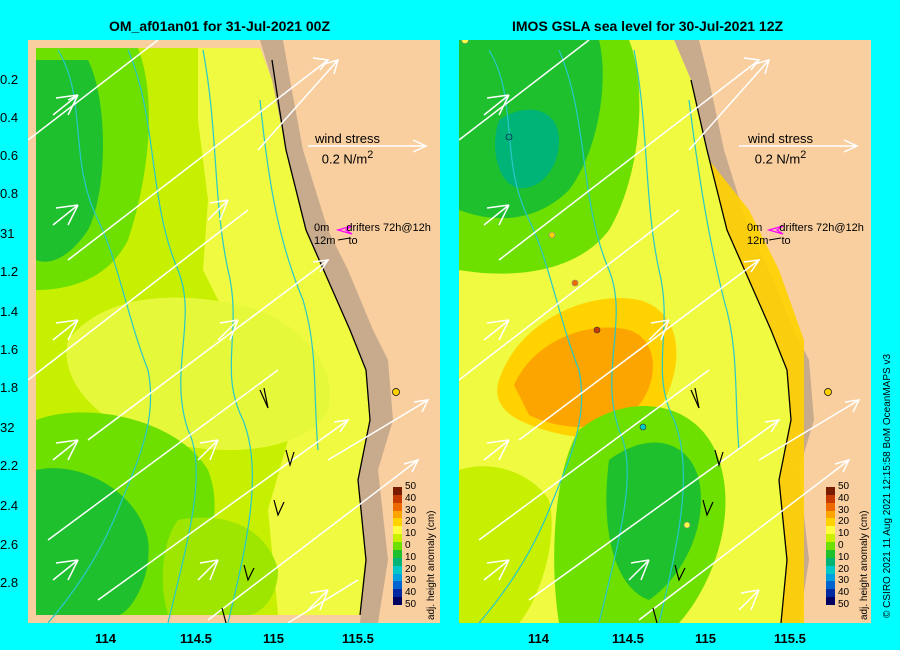  I want to click on lat-label: 32, so click(7, 427).